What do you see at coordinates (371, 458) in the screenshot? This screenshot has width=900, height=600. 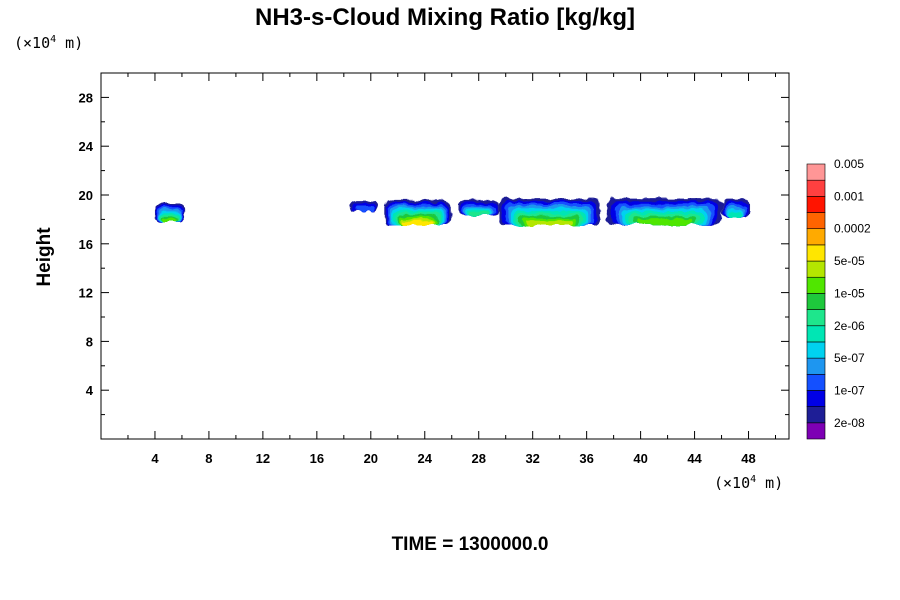 I see `x-tick-label: 20` at bounding box center [371, 458].